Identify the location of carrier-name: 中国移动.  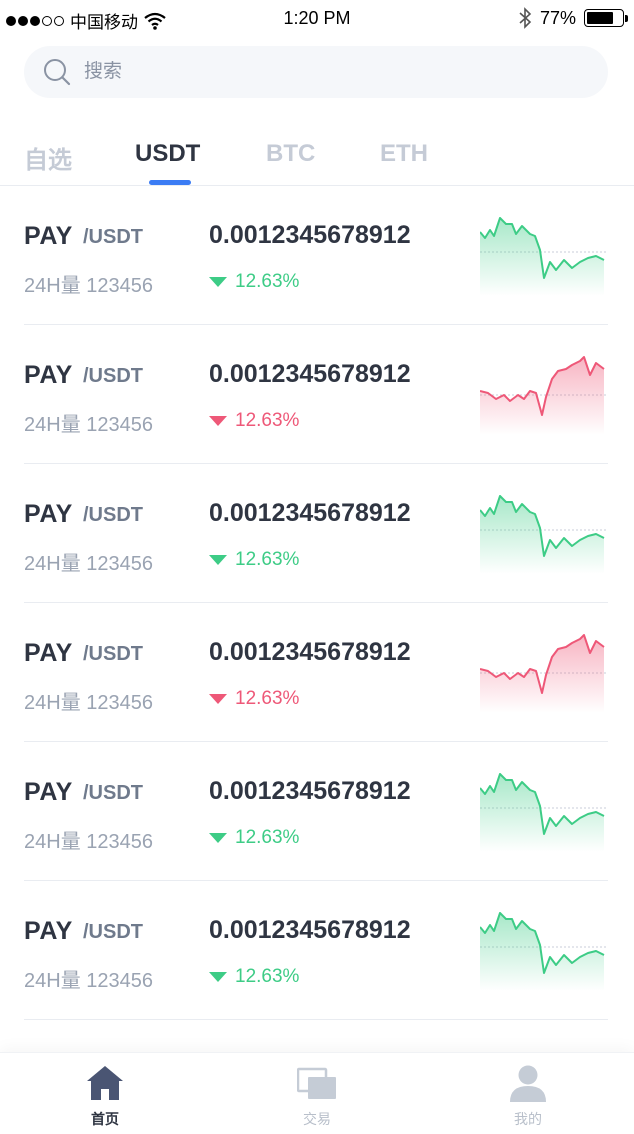
(104, 22).